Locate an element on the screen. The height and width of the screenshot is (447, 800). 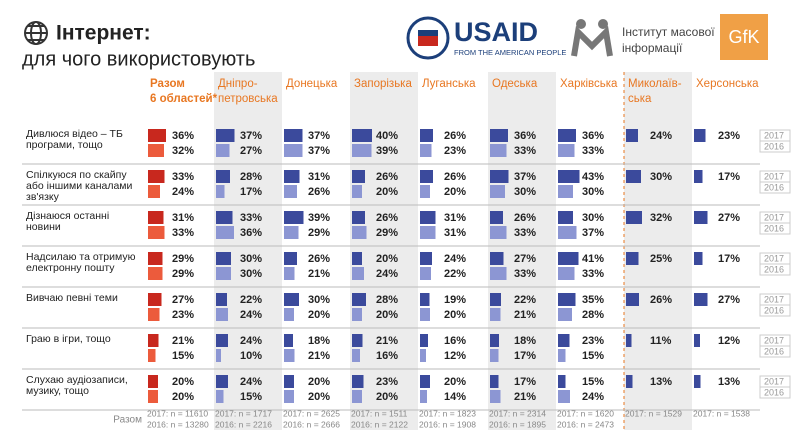
sample-size: 2016: n = 2473 is located at coordinates (585, 424).